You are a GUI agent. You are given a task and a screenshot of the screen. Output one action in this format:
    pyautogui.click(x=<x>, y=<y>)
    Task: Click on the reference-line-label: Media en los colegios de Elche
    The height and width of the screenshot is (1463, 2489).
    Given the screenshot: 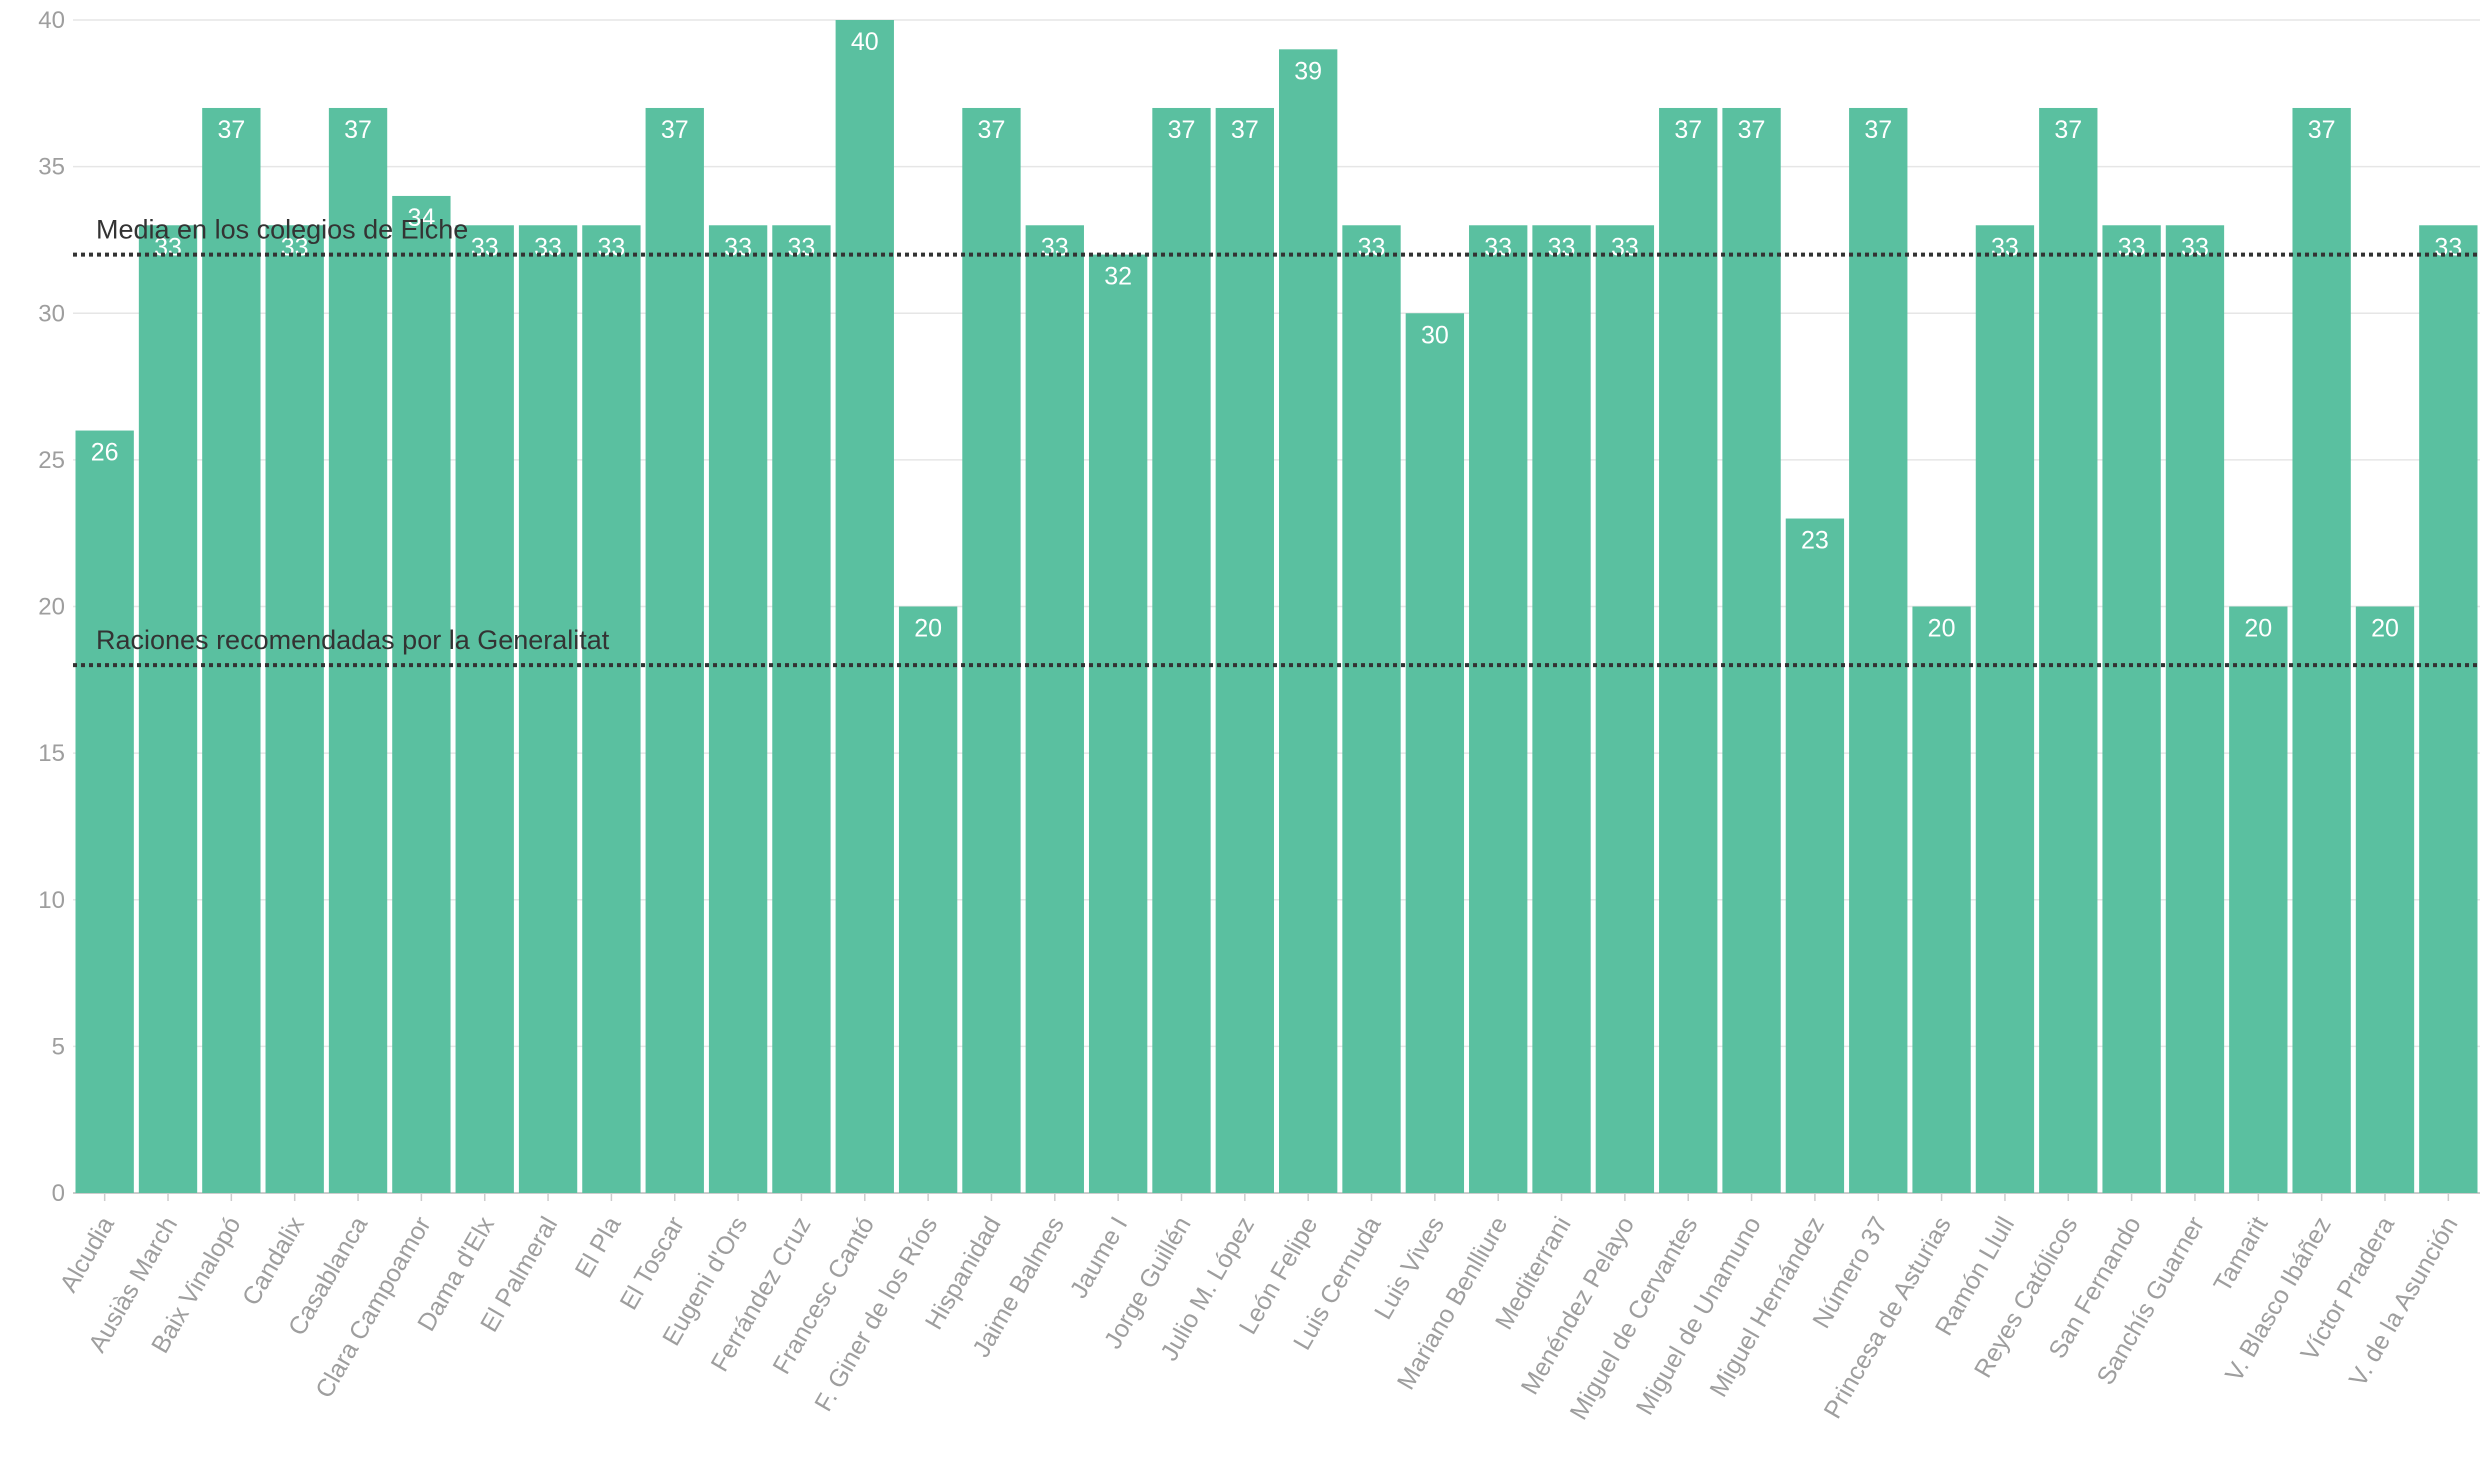 What is the action you would take?
    pyautogui.click(x=282, y=230)
    